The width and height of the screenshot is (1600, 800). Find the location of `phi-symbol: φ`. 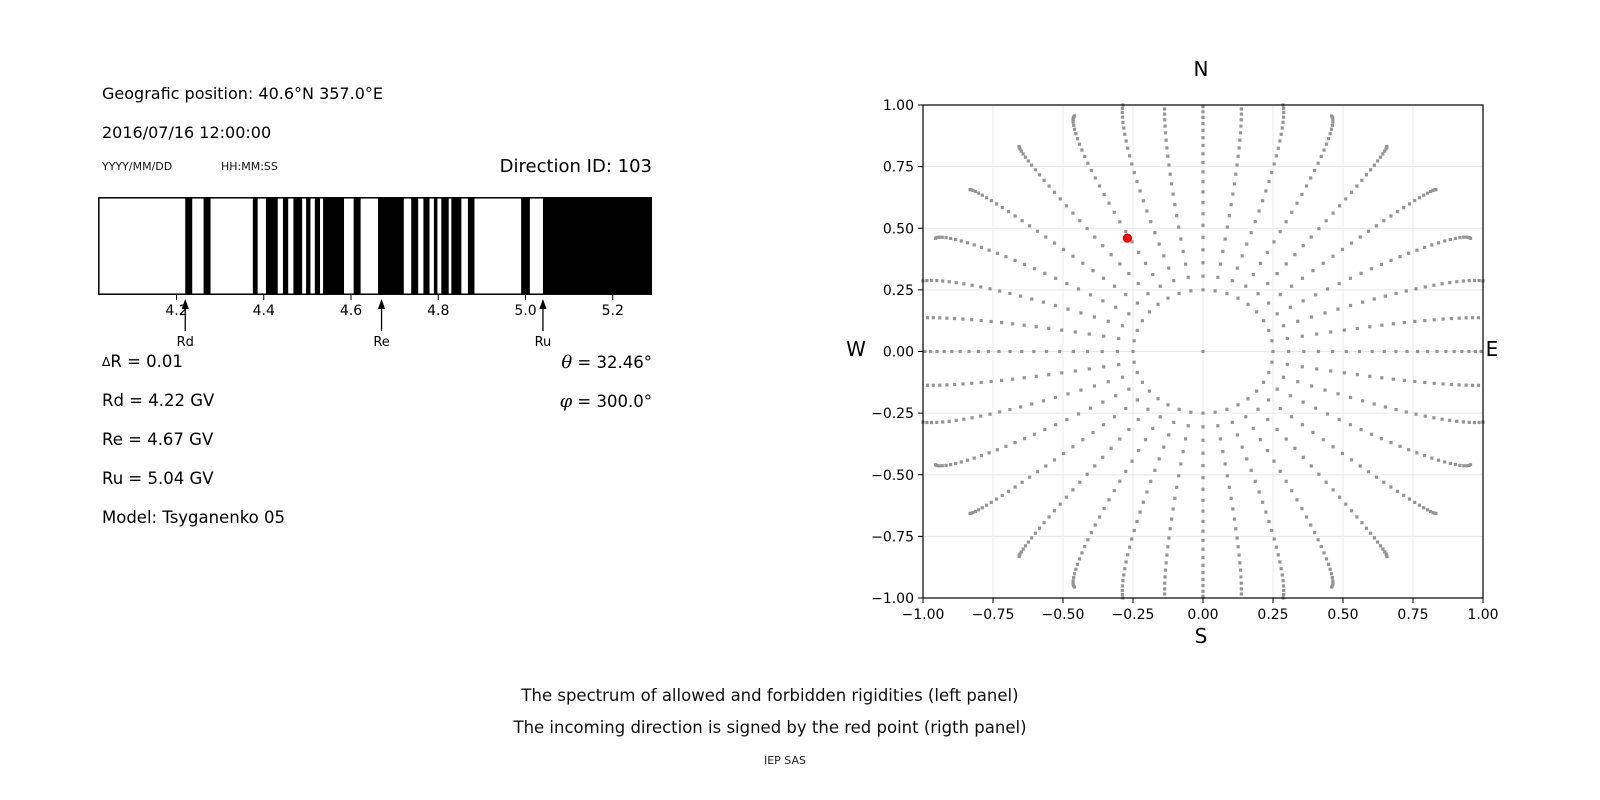

phi-symbol: φ is located at coordinates (566, 401).